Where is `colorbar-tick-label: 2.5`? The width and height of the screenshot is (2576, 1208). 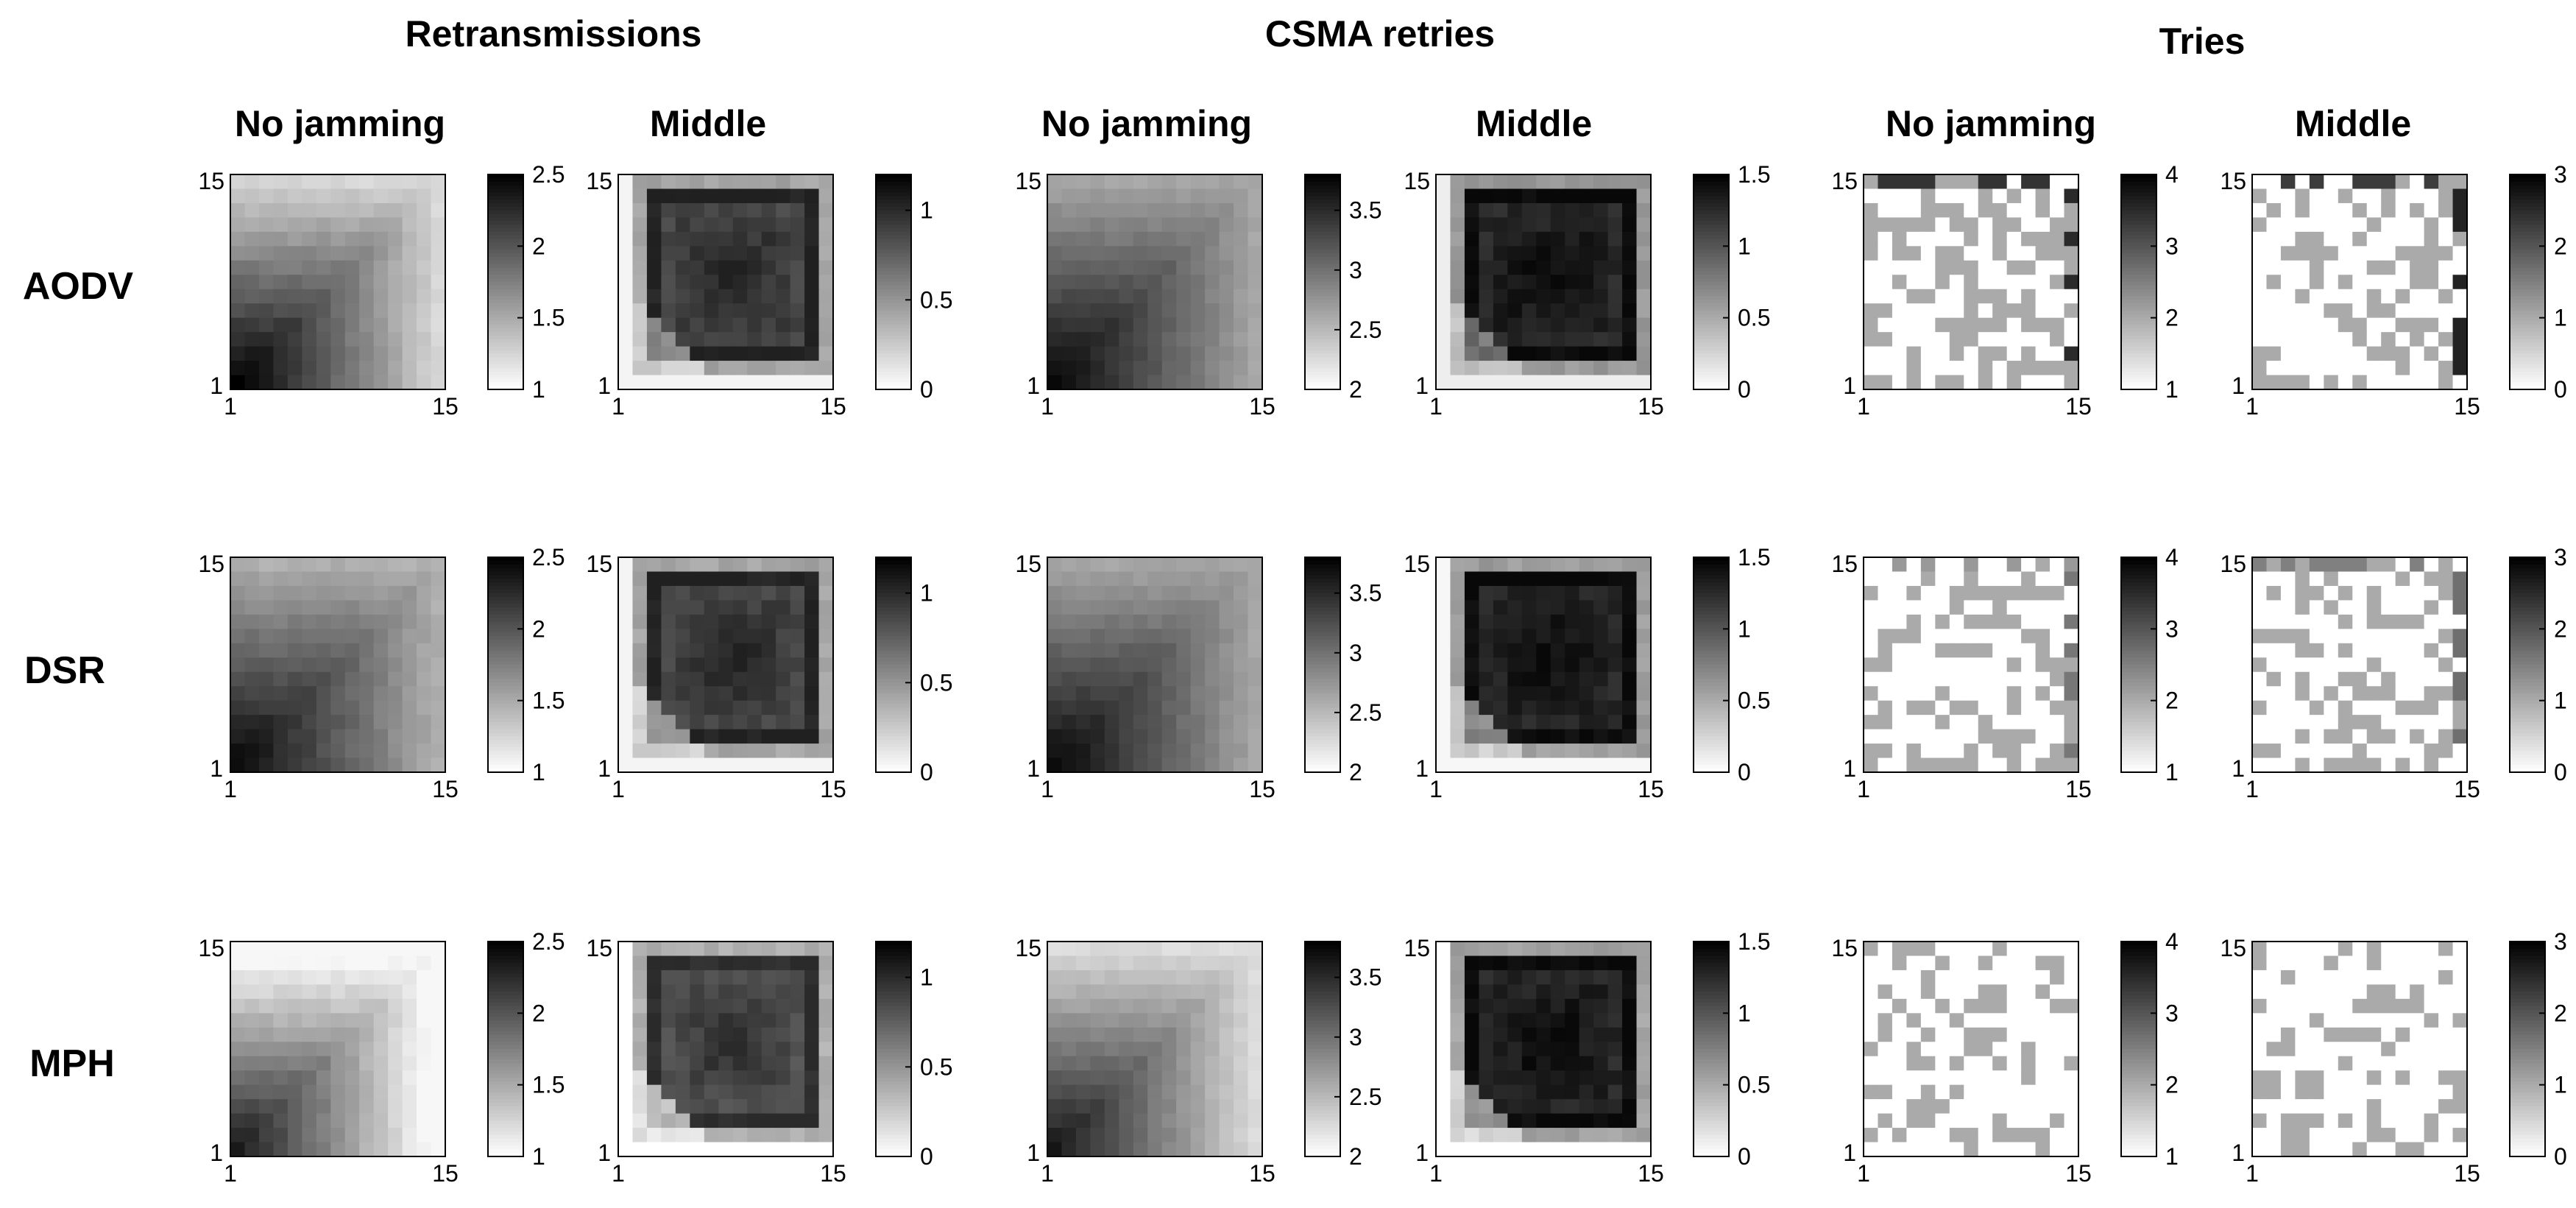
colorbar-tick-label: 2.5 is located at coordinates (548, 557).